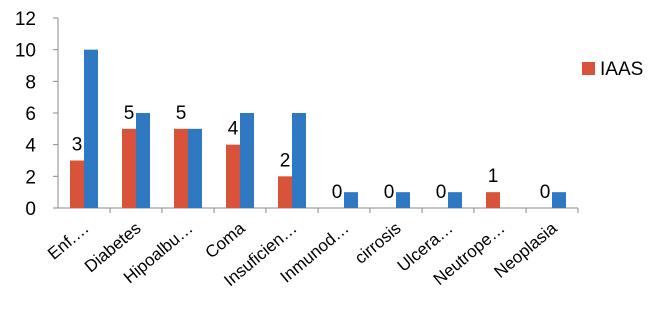  Describe the element at coordinates (30, 82) in the screenshot. I see `y-tick-label: 8` at that location.